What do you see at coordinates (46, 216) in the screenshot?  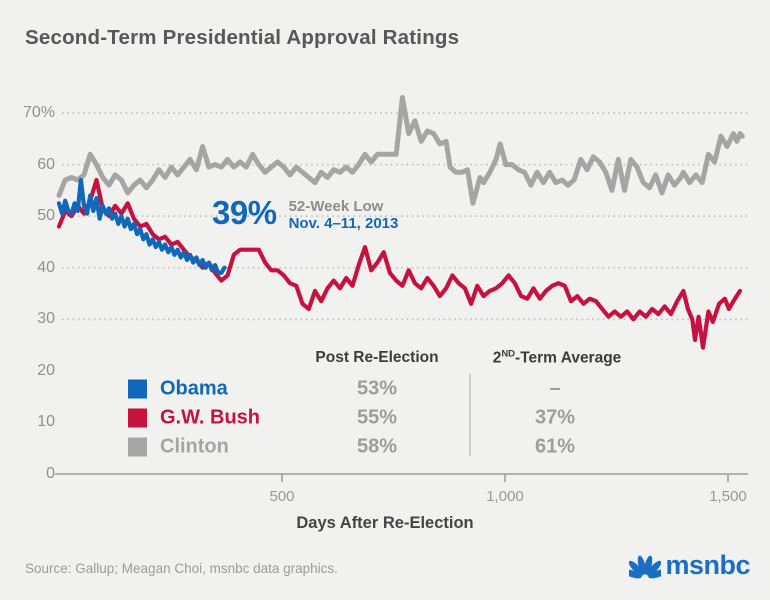 I see `y-tick-label-50: 50` at bounding box center [46, 216].